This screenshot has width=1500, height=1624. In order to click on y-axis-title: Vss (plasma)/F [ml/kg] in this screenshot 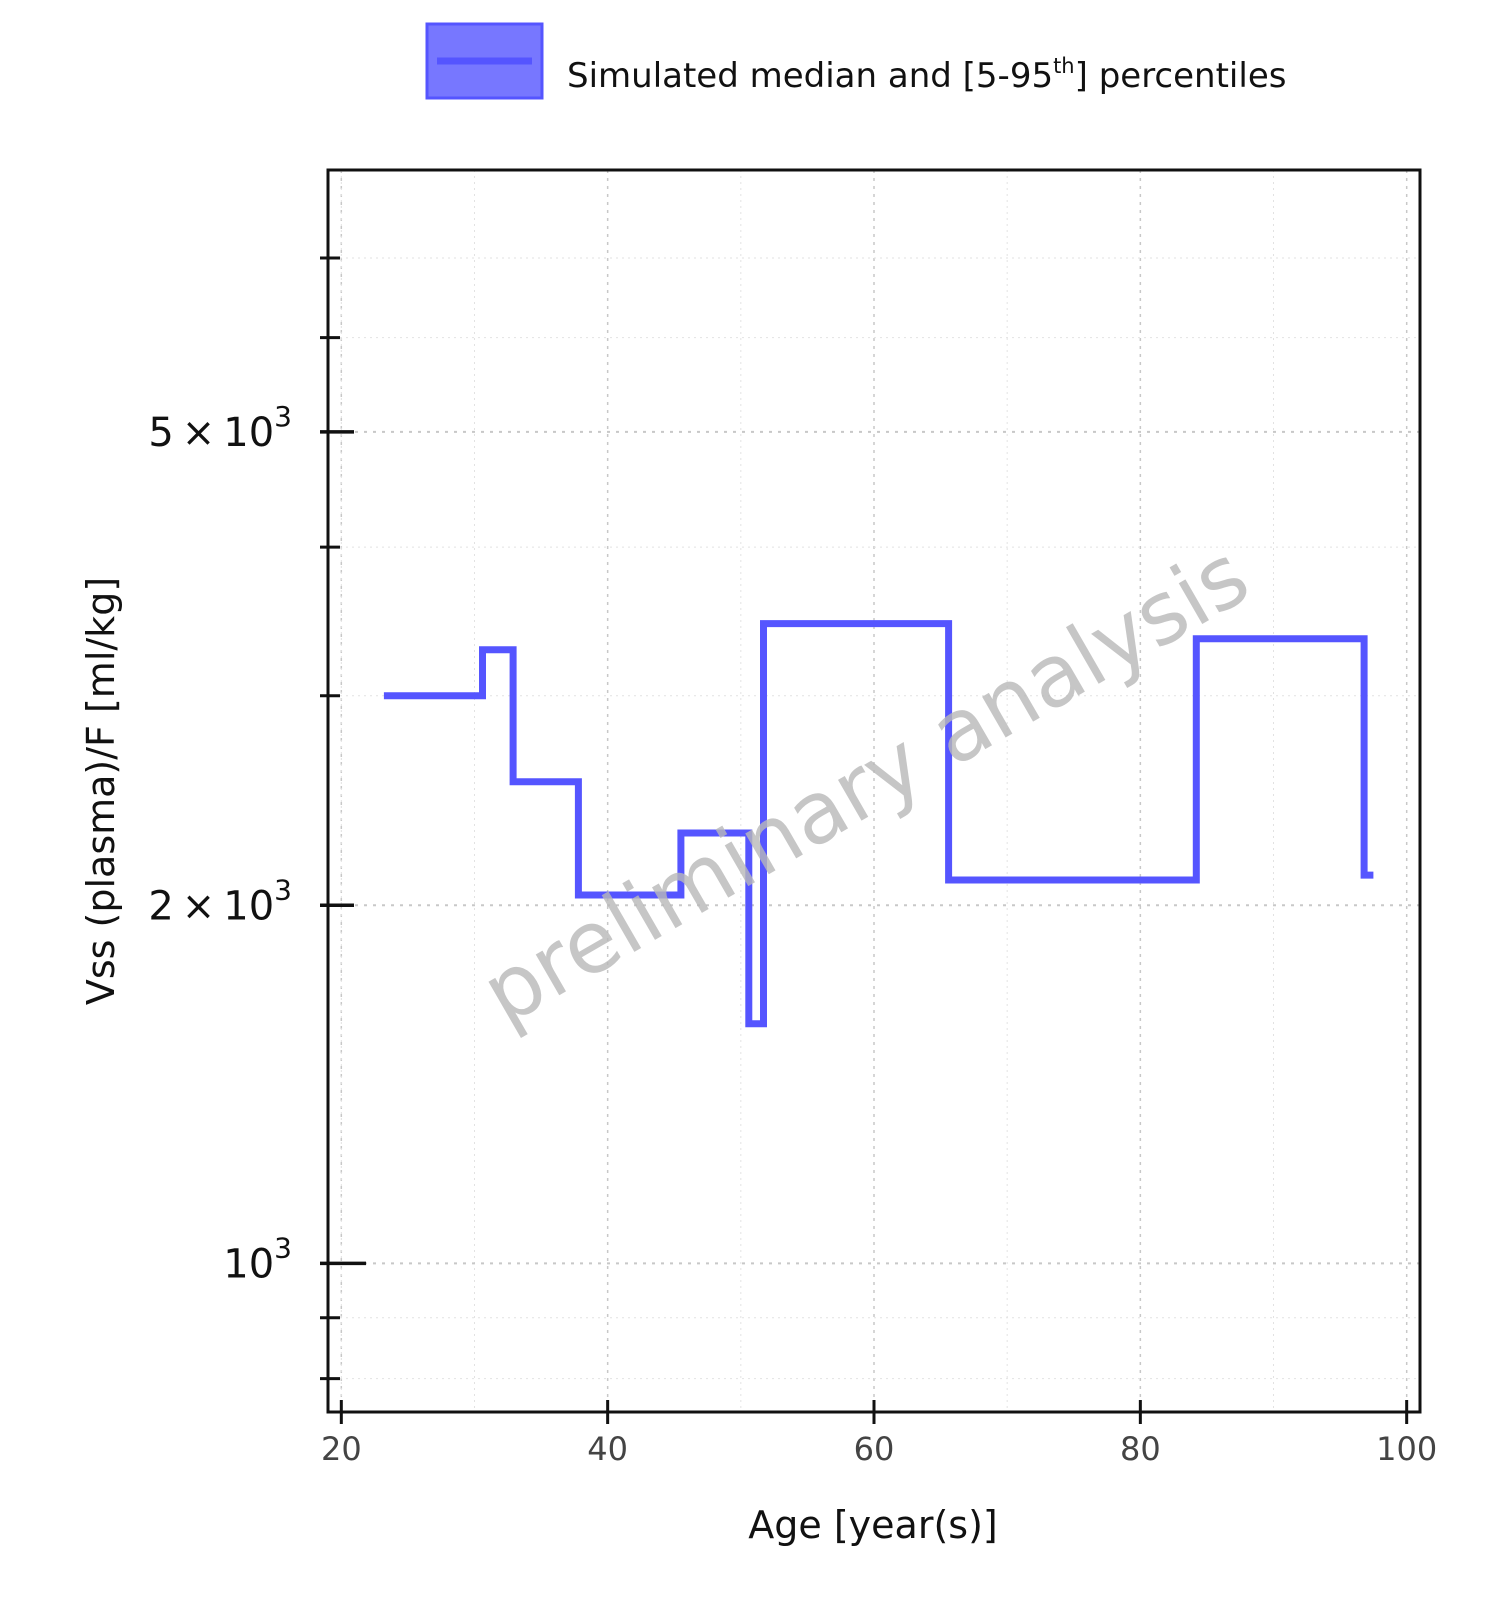, I will do `click(101, 791)`.